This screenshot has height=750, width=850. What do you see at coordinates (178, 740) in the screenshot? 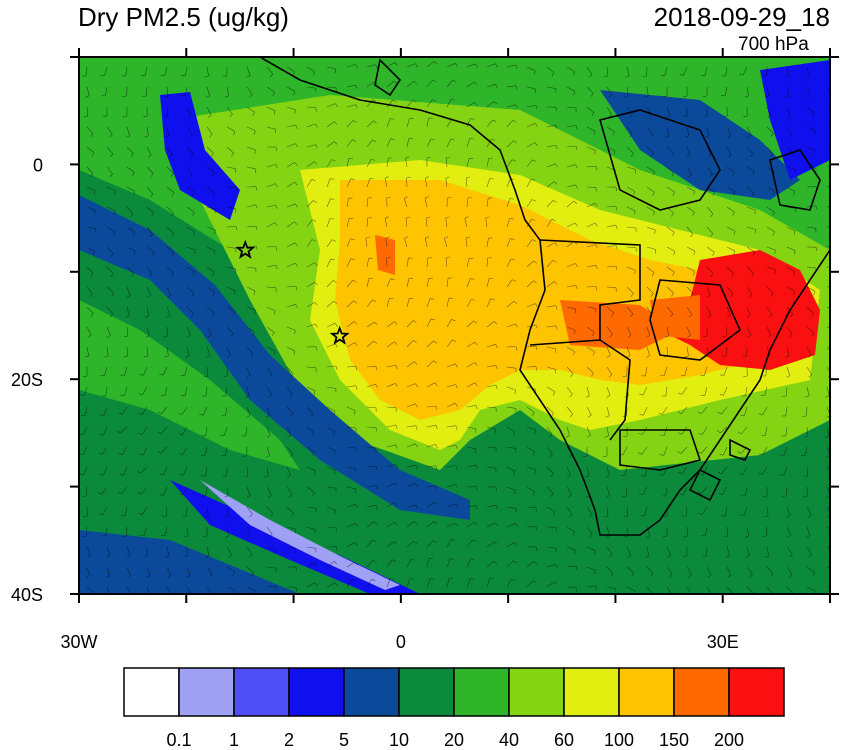
I see `colorbar-label: 0.1` at bounding box center [178, 740].